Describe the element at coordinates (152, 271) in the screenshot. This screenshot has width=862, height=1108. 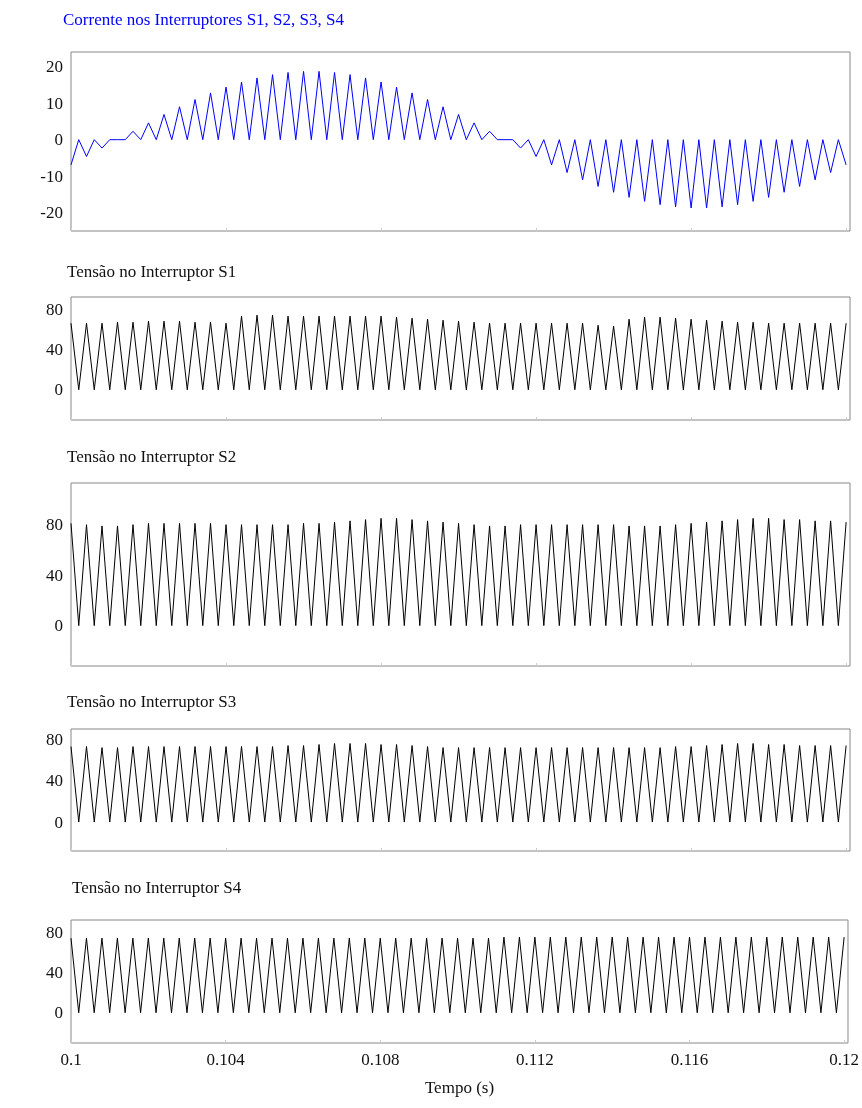
I see `chart-title: Tensão no Interruptor S1` at that location.